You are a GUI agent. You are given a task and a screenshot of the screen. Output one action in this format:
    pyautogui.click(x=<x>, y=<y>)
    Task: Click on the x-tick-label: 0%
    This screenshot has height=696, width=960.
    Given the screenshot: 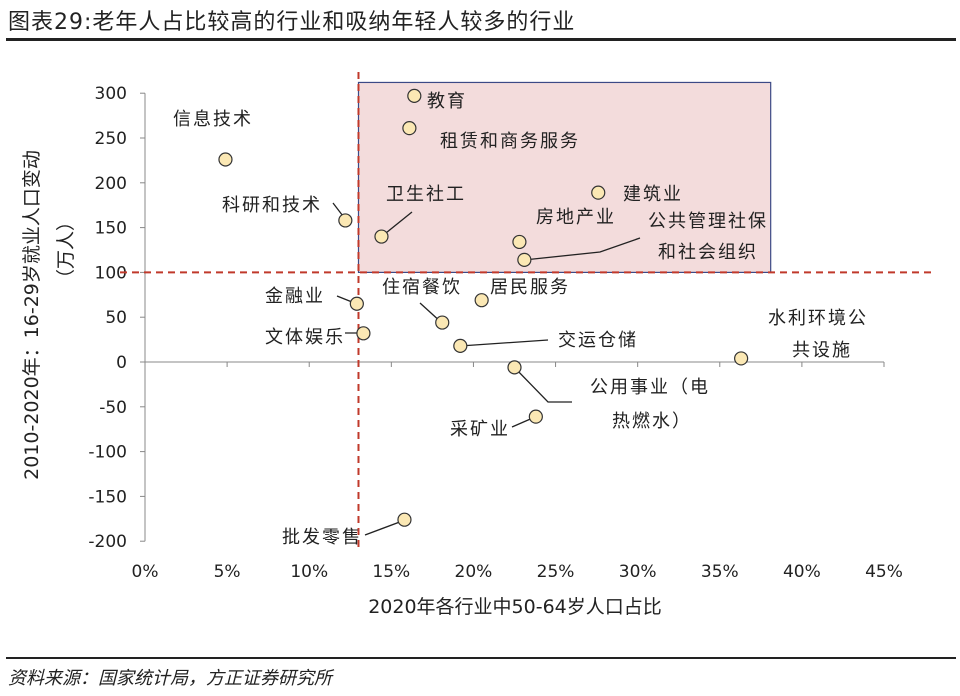 What is the action you would take?
    pyautogui.click(x=145, y=572)
    